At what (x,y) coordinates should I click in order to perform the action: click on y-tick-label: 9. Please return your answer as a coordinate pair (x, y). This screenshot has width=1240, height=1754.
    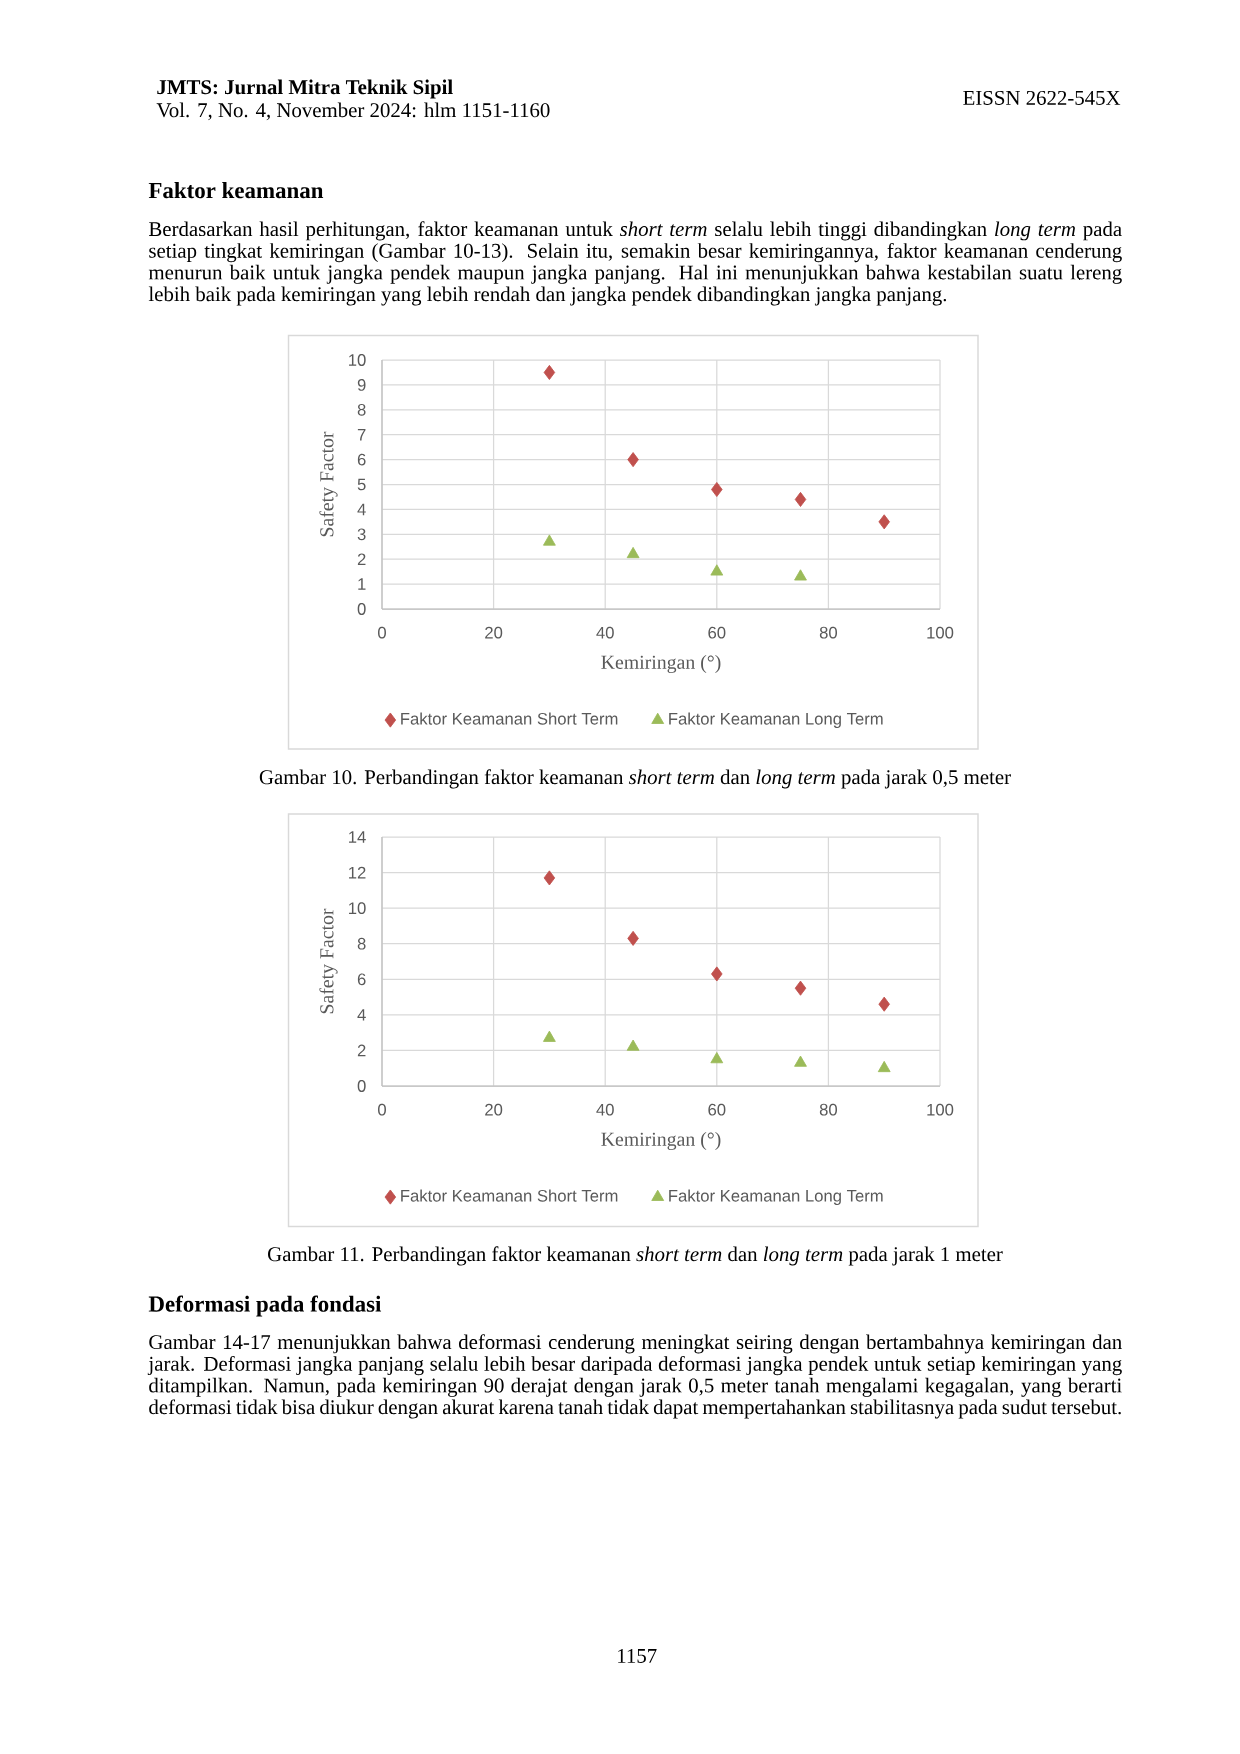
    Looking at the image, I should click on (361, 385).